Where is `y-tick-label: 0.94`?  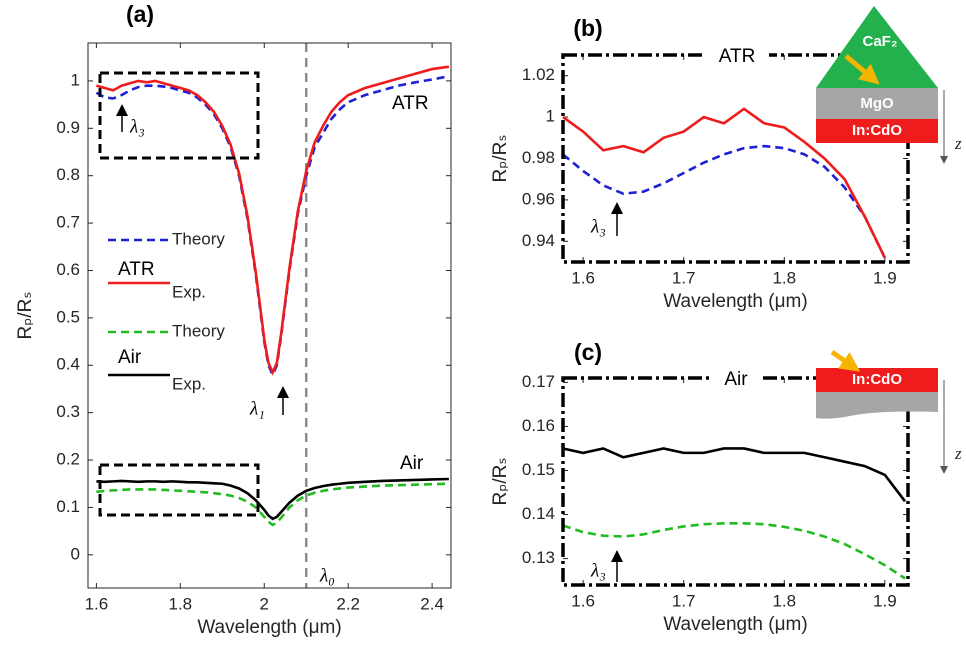 y-tick-label: 0.94 is located at coordinates (538, 240).